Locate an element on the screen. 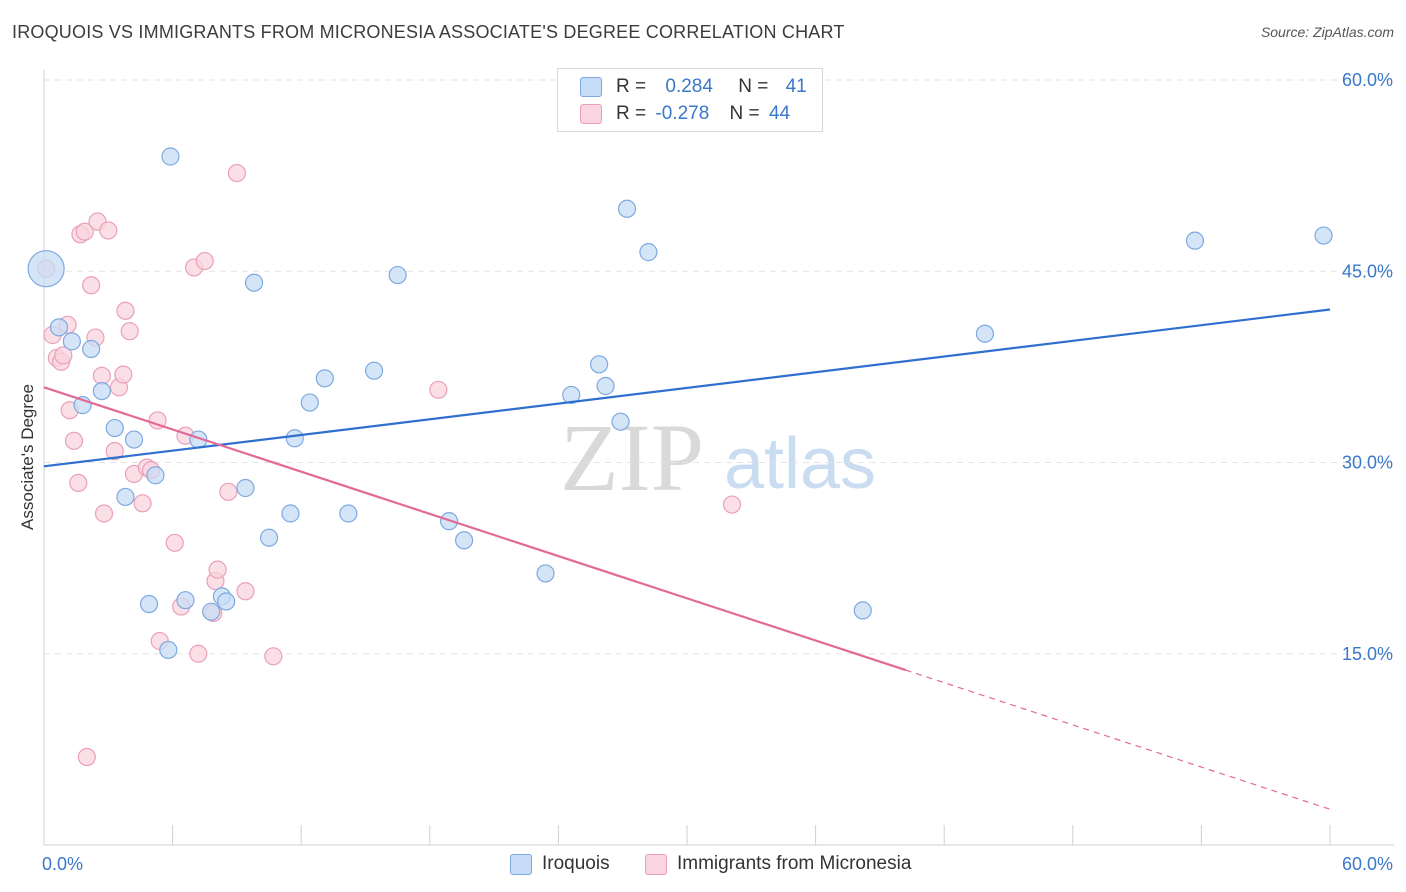  y-tick-label: 45.0% is located at coordinates (1367, 271).